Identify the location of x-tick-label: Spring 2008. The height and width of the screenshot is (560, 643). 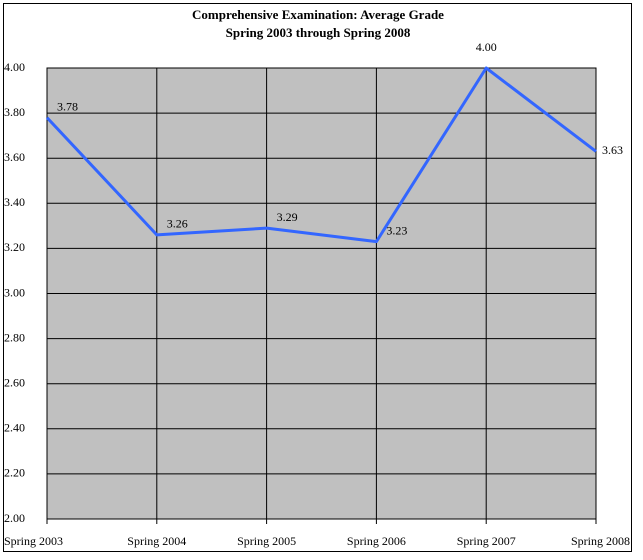
(600, 541).